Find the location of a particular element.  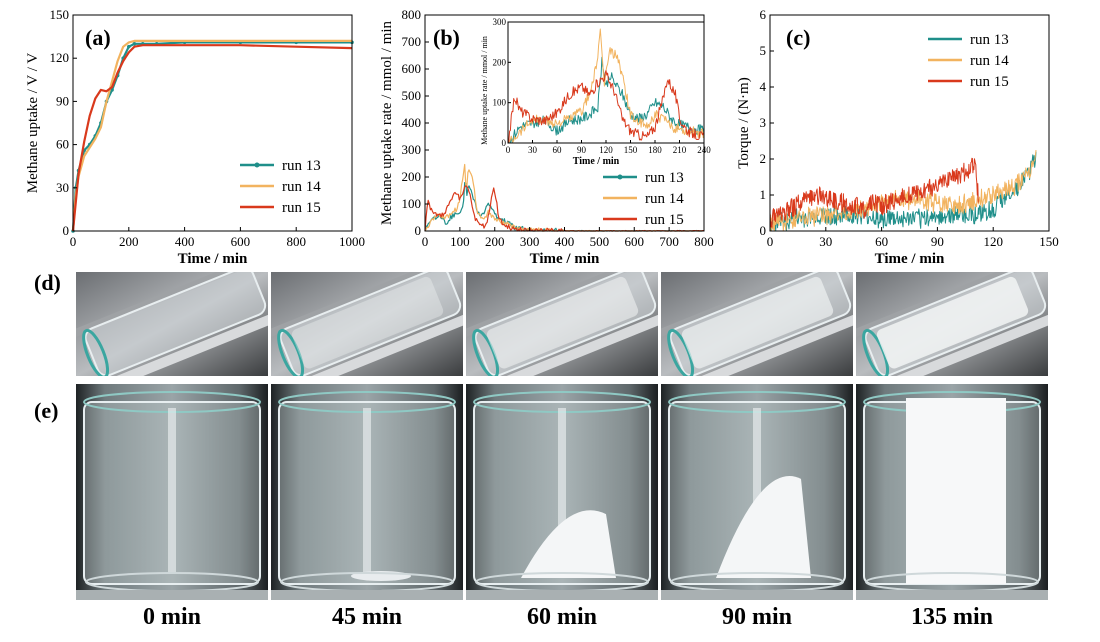

inset-x-tick-label: 0 is located at coordinates (508, 150).